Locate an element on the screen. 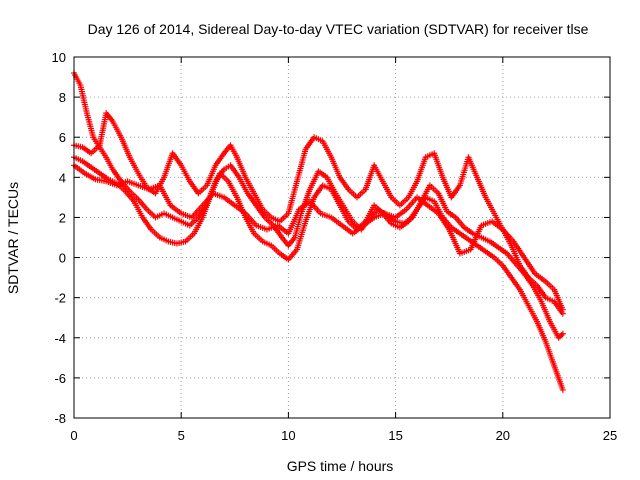 Image resolution: width=640 pixels, height=480 pixels. y-axis-label: SDTVAR / TECUs is located at coordinates (13, 238).